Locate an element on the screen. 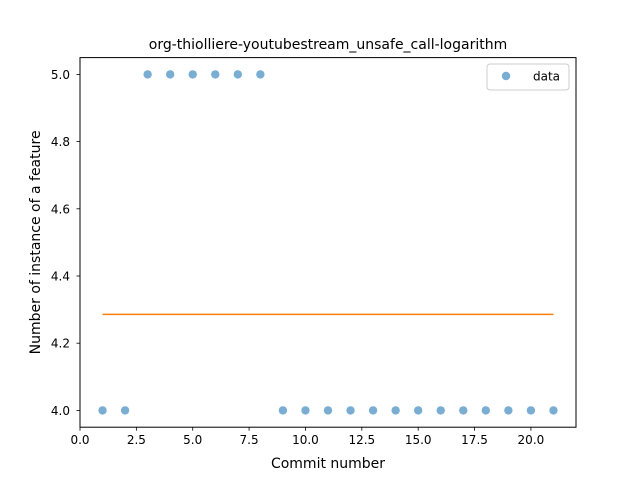 This screenshot has width=640, height=480. x-tick-label: 20.0 is located at coordinates (531, 440).